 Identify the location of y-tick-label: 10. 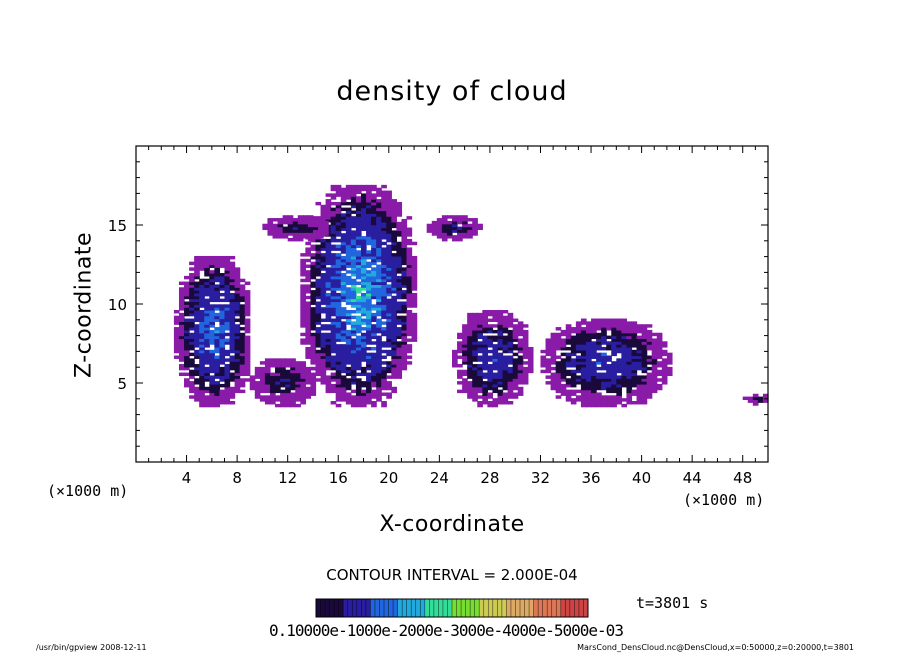
(117, 305).